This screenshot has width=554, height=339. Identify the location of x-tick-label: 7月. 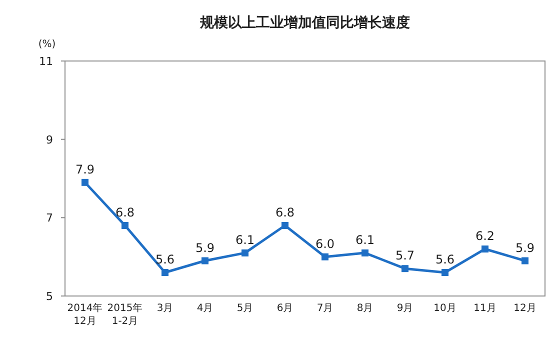
(325, 308).